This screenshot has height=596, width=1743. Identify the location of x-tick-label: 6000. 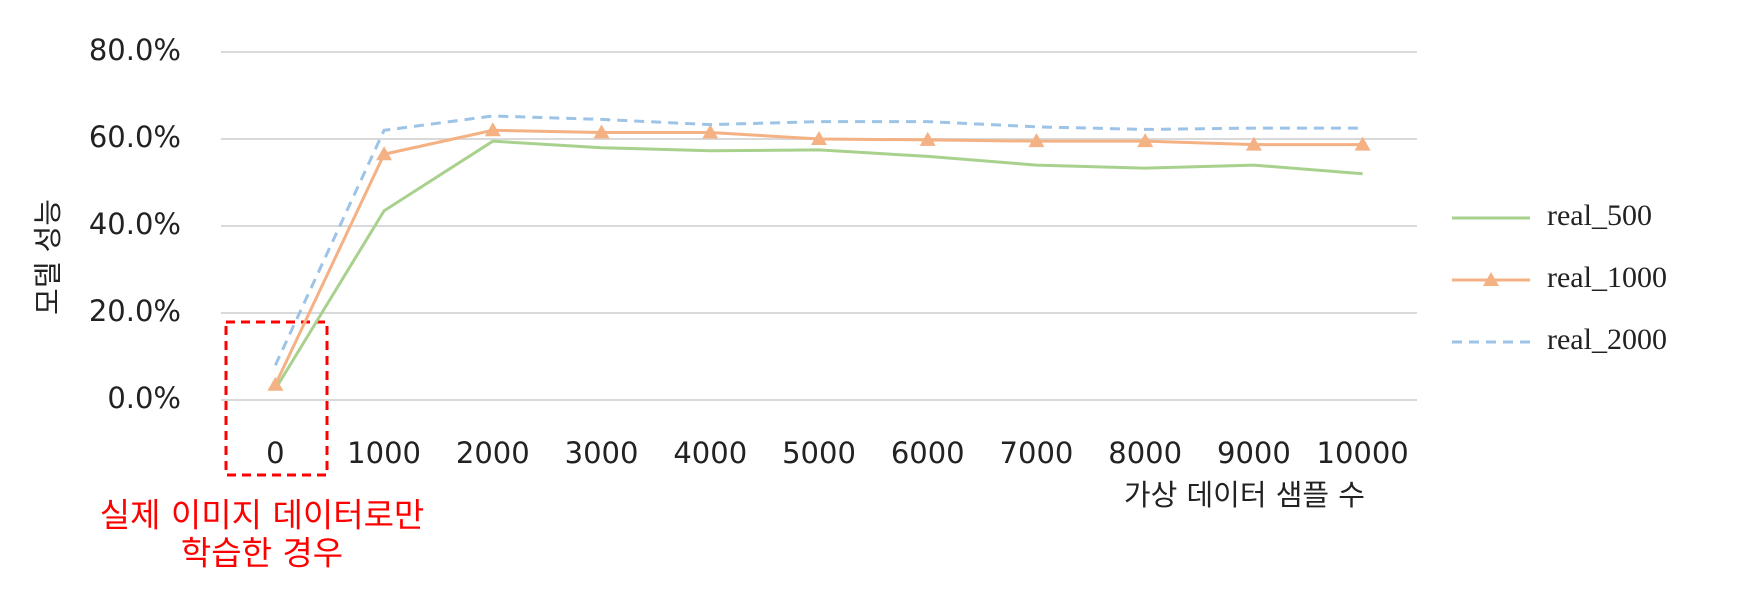
(928, 453).